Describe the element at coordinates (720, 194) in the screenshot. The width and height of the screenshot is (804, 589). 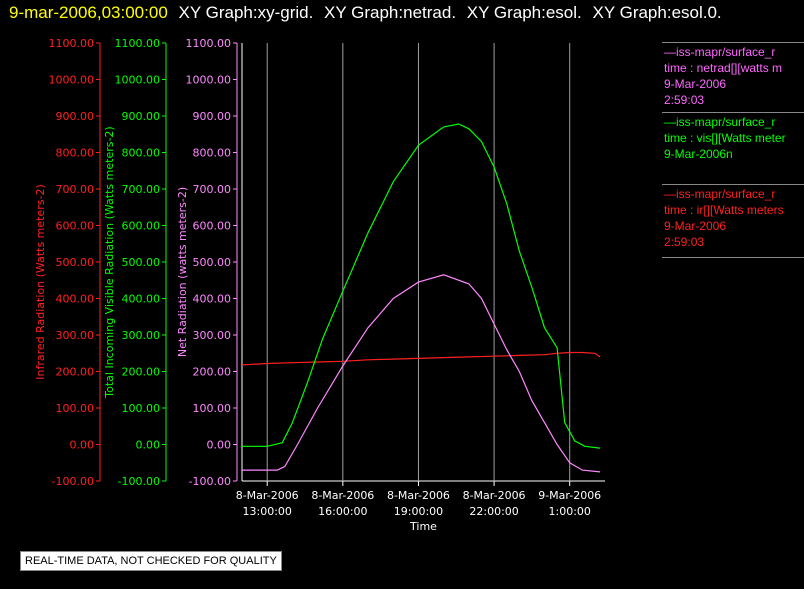
I see `legend-ir-line-1: —iss-mapr/surface_r` at that location.